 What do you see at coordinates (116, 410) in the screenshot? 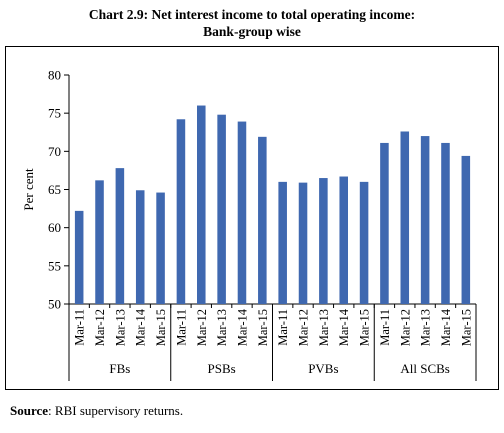
I see `source-text: : RBI supervisory returns.` at bounding box center [116, 410].